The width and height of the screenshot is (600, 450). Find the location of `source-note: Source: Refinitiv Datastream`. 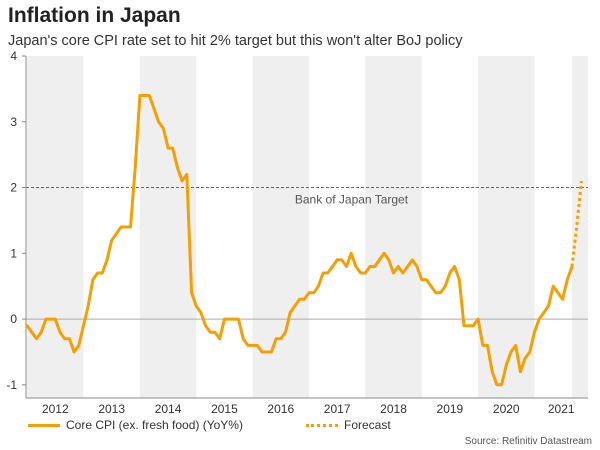

source-note: Source: Refinitiv Datastream is located at coordinates (528, 441).